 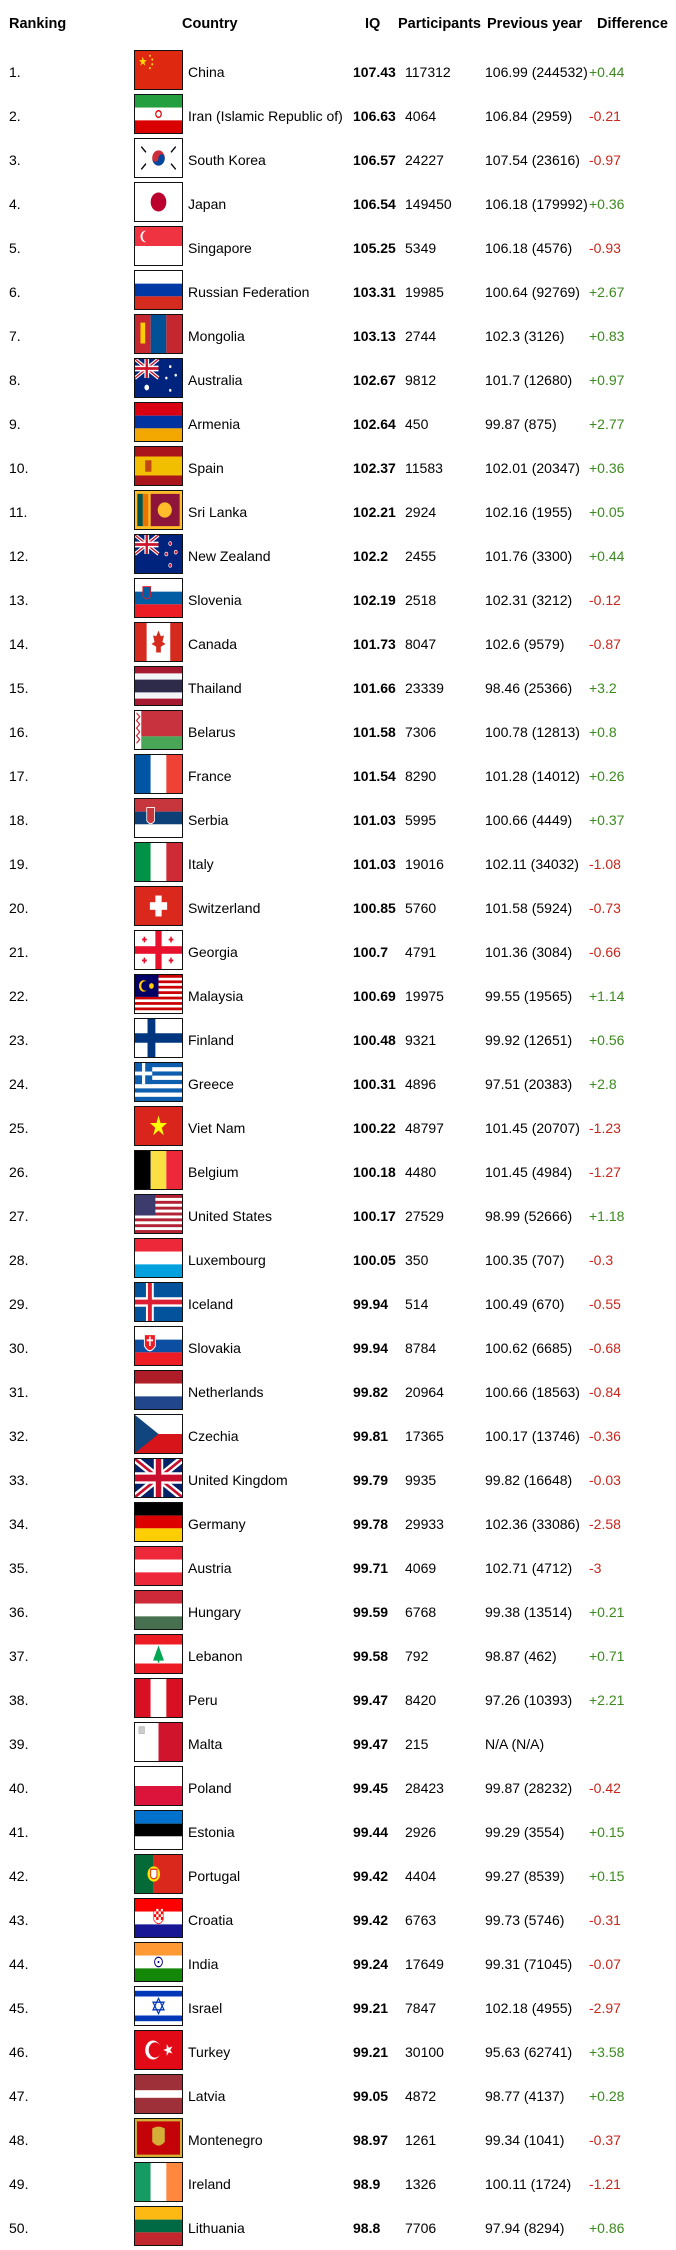 I want to click on participants-count: 6763, so click(x=421, y=1920).